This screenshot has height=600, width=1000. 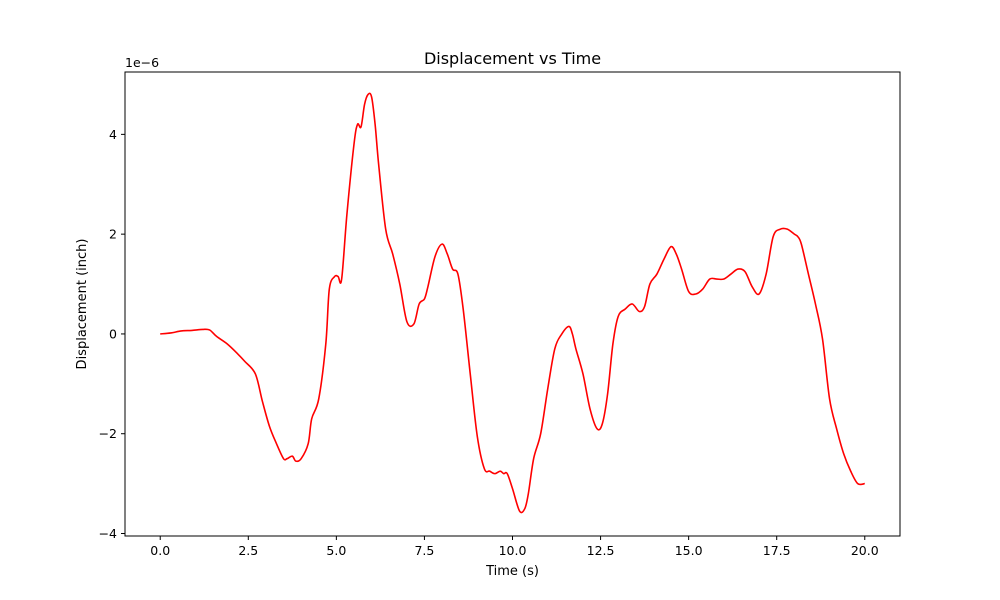 I want to click on chart-title: Displacement vs Time, so click(x=512, y=58).